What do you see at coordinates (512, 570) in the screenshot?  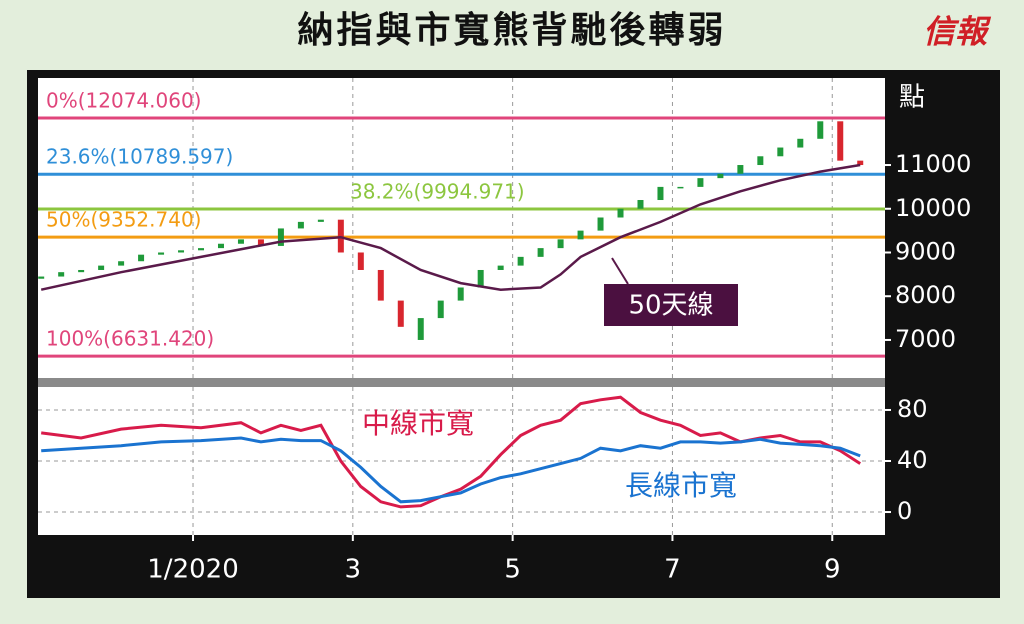 I see `x-tick-label: 5` at bounding box center [512, 570].